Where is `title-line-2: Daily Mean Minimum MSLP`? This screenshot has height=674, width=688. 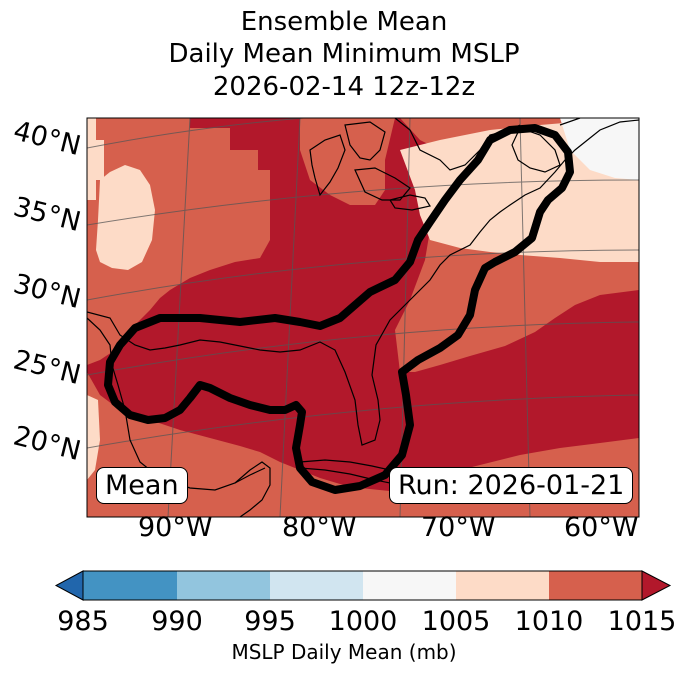 title-line-2: Daily Mean Minimum MSLP is located at coordinates (344, 54).